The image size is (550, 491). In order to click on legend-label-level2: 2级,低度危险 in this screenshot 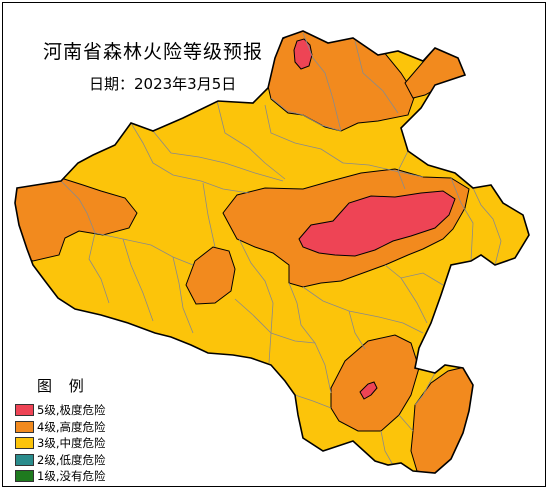, I will do `click(71, 459)`.